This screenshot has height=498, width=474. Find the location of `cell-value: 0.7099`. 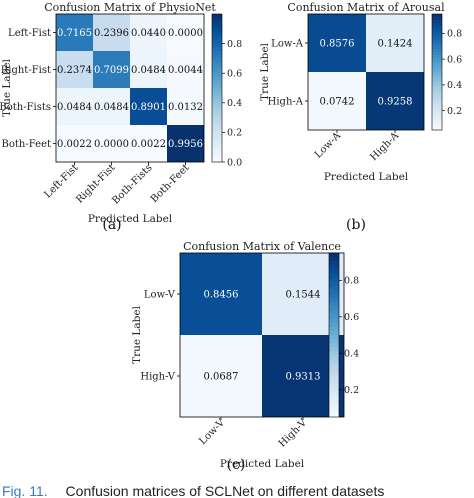

cell-value: 0.7099 is located at coordinates (111, 70).